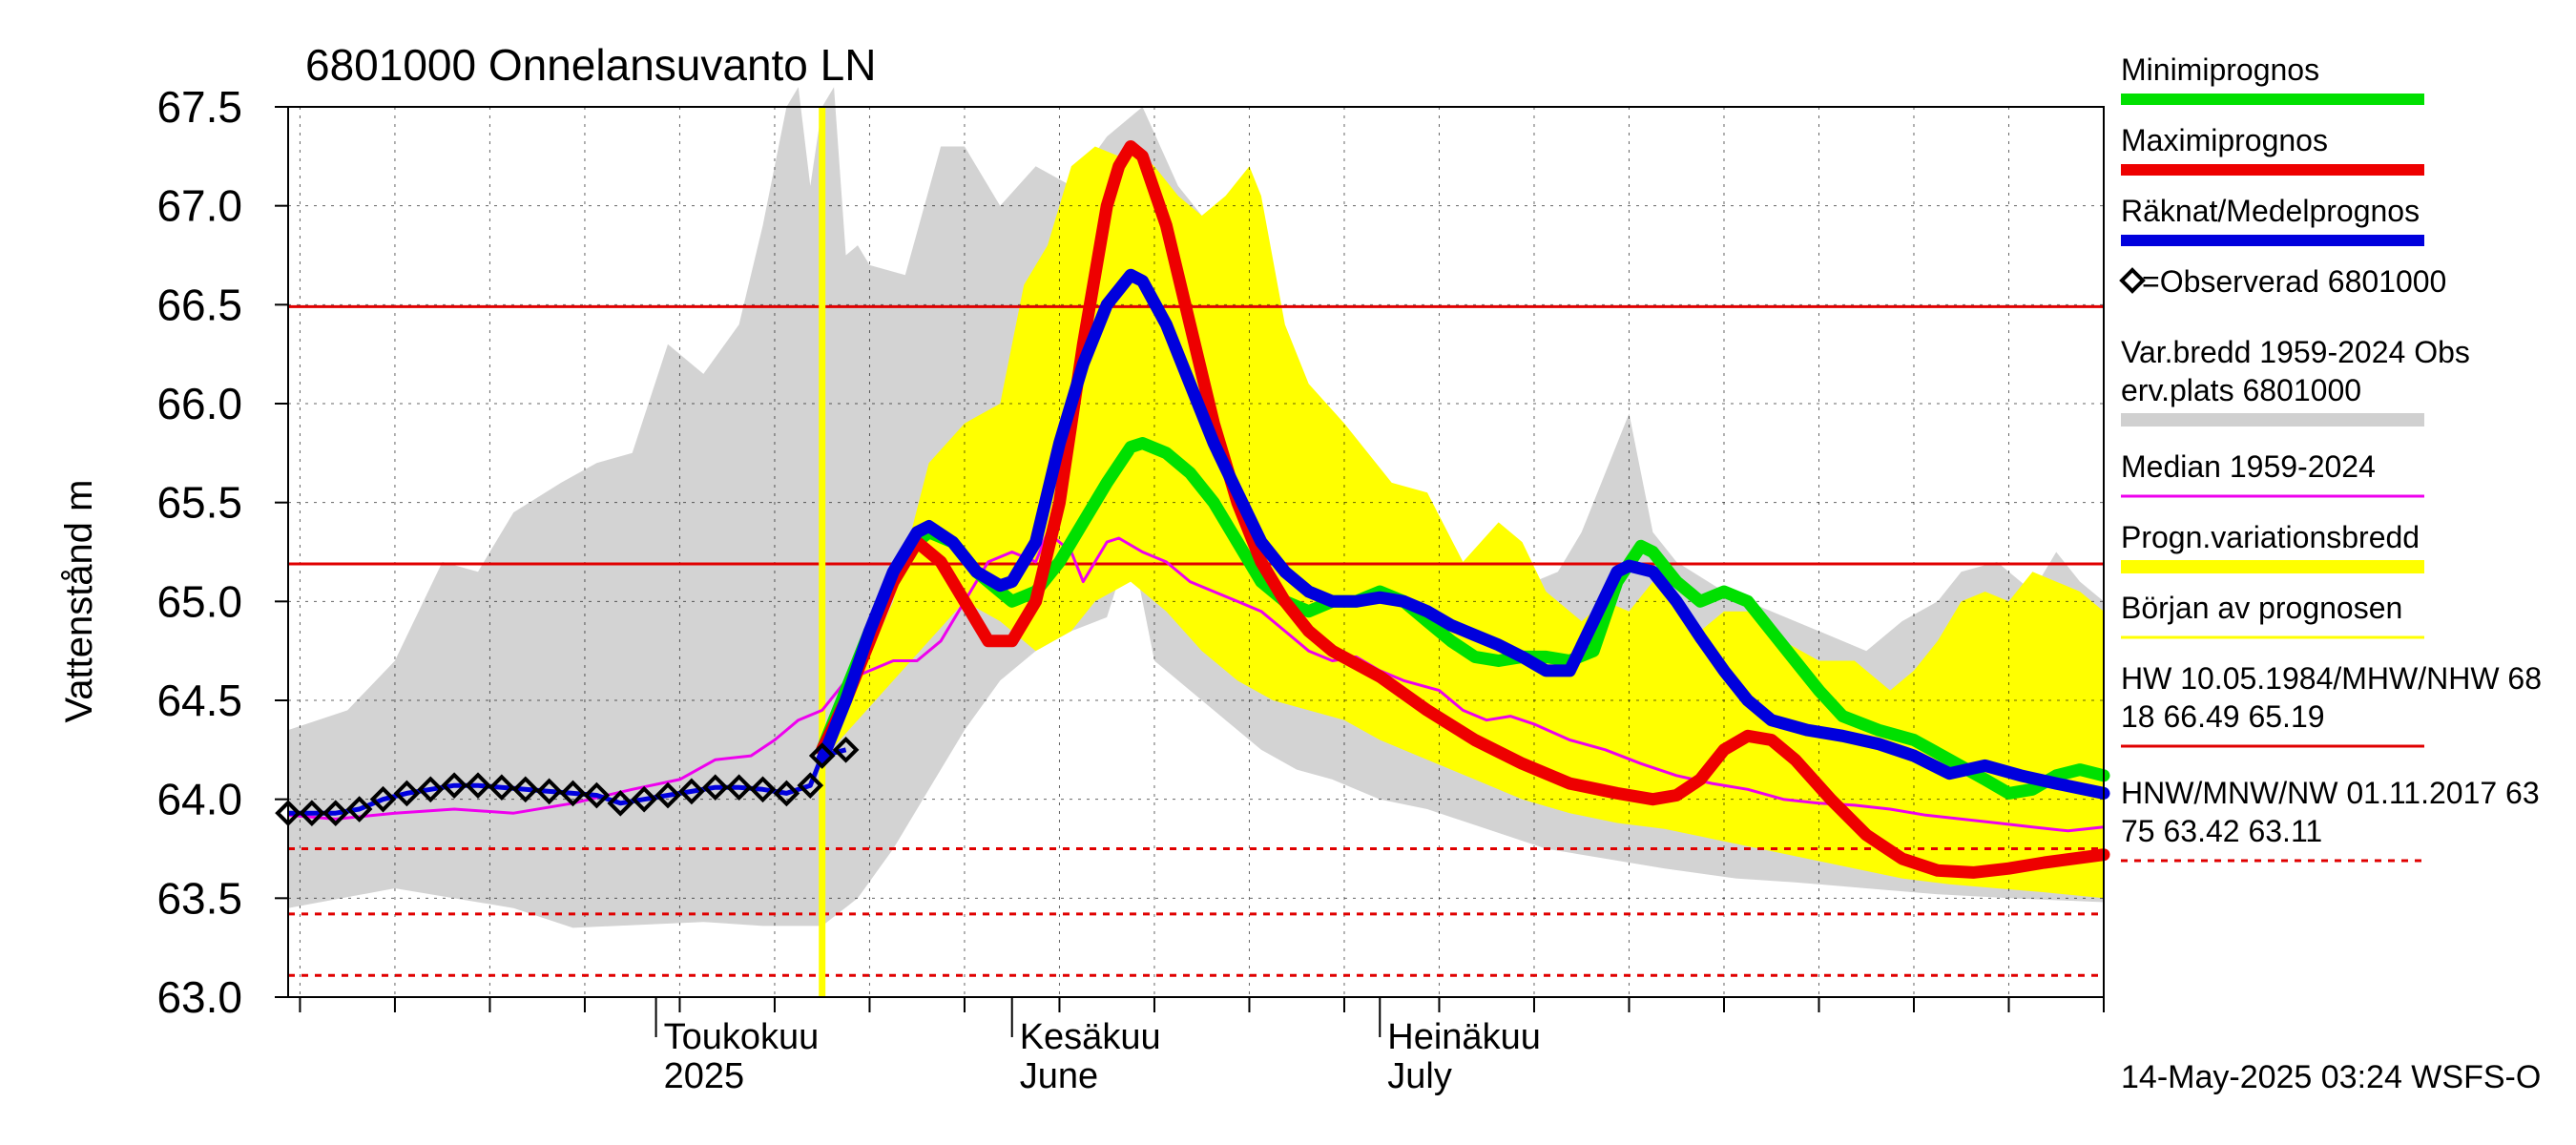 Image resolution: width=2576 pixels, height=1145 pixels. I want to click on month-sublabel: June, so click(1059, 1076).